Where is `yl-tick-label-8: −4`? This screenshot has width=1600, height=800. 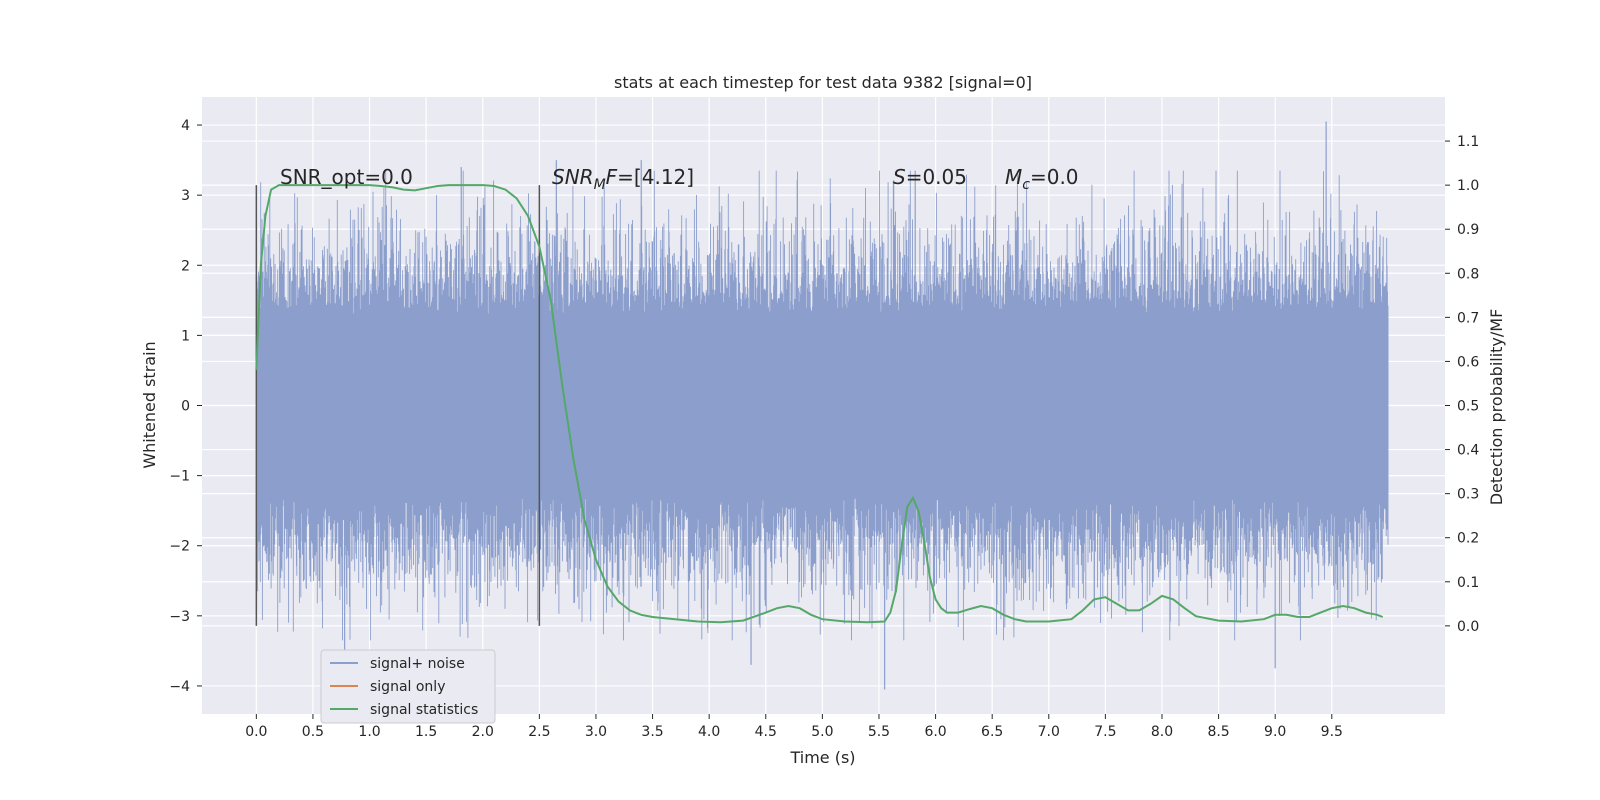
yl-tick-label-8: −4 is located at coordinates (179, 687).